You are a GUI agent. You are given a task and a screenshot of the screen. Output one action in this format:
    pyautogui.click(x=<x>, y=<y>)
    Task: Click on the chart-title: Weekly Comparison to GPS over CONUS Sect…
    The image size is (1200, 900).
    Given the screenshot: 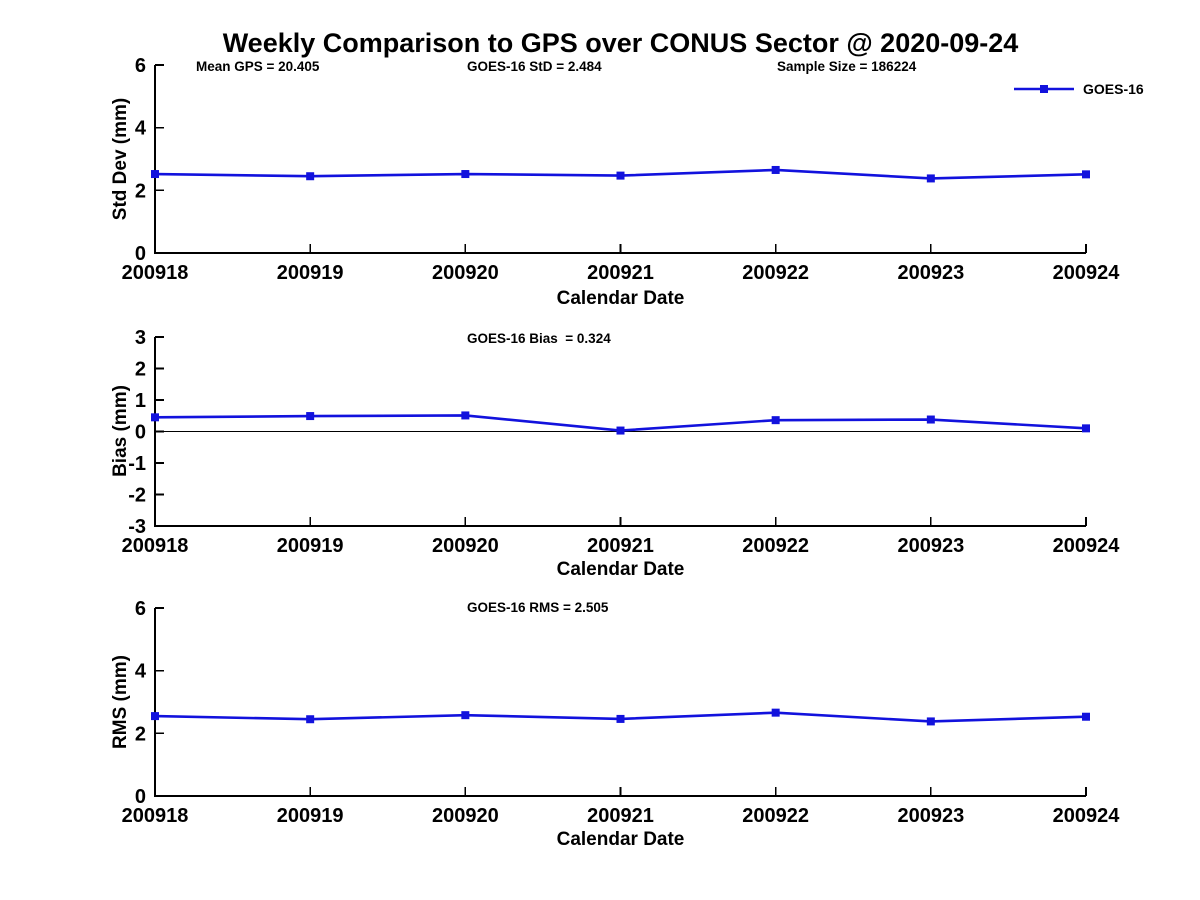 What is the action you would take?
    pyautogui.click(x=620, y=43)
    